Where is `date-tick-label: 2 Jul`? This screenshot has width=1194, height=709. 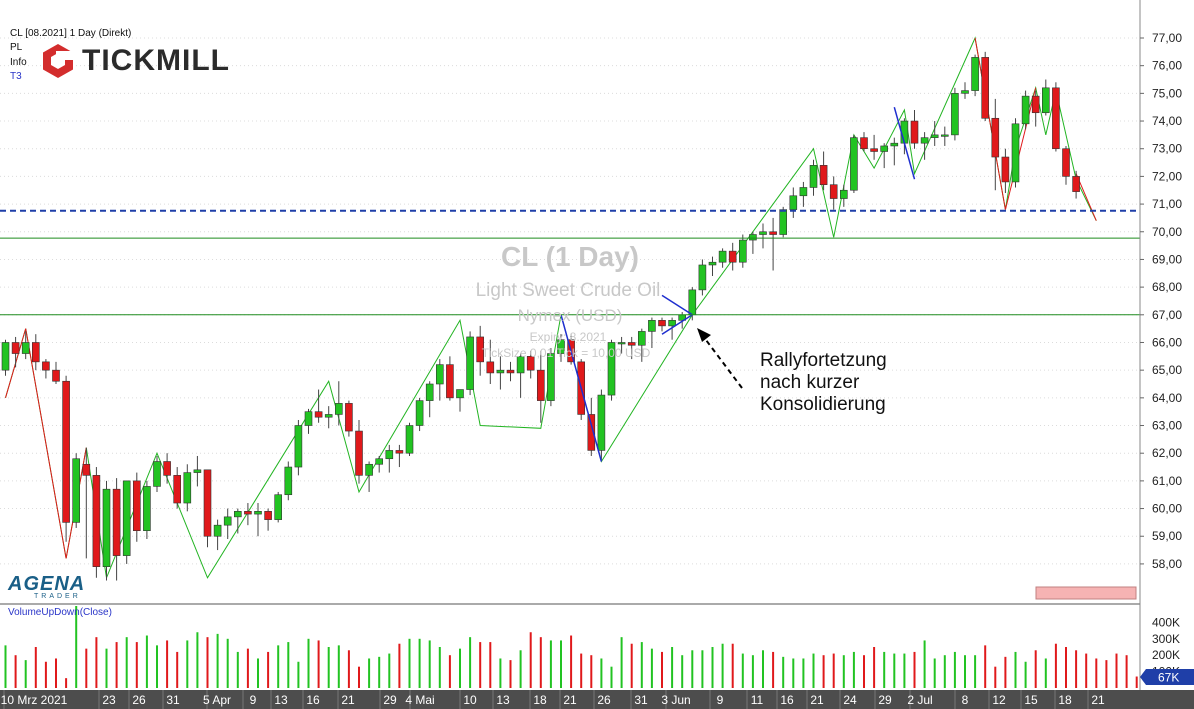 date-tick-label: 2 Jul is located at coordinates (919, 700).